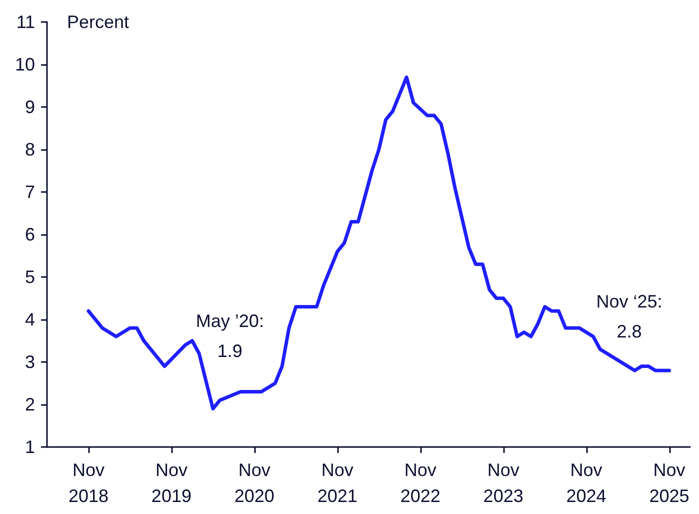 The height and width of the screenshot is (514, 699). I want to click on x-tick-label: Nov 2021, so click(337, 483).